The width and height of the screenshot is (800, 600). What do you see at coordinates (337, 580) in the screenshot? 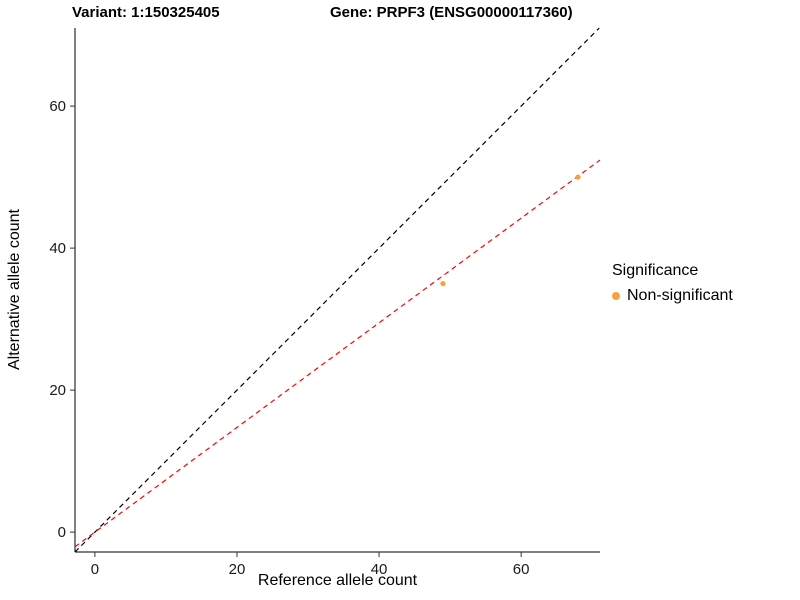
I see `x-axis-title: Reference allele count` at bounding box center [337, 580].